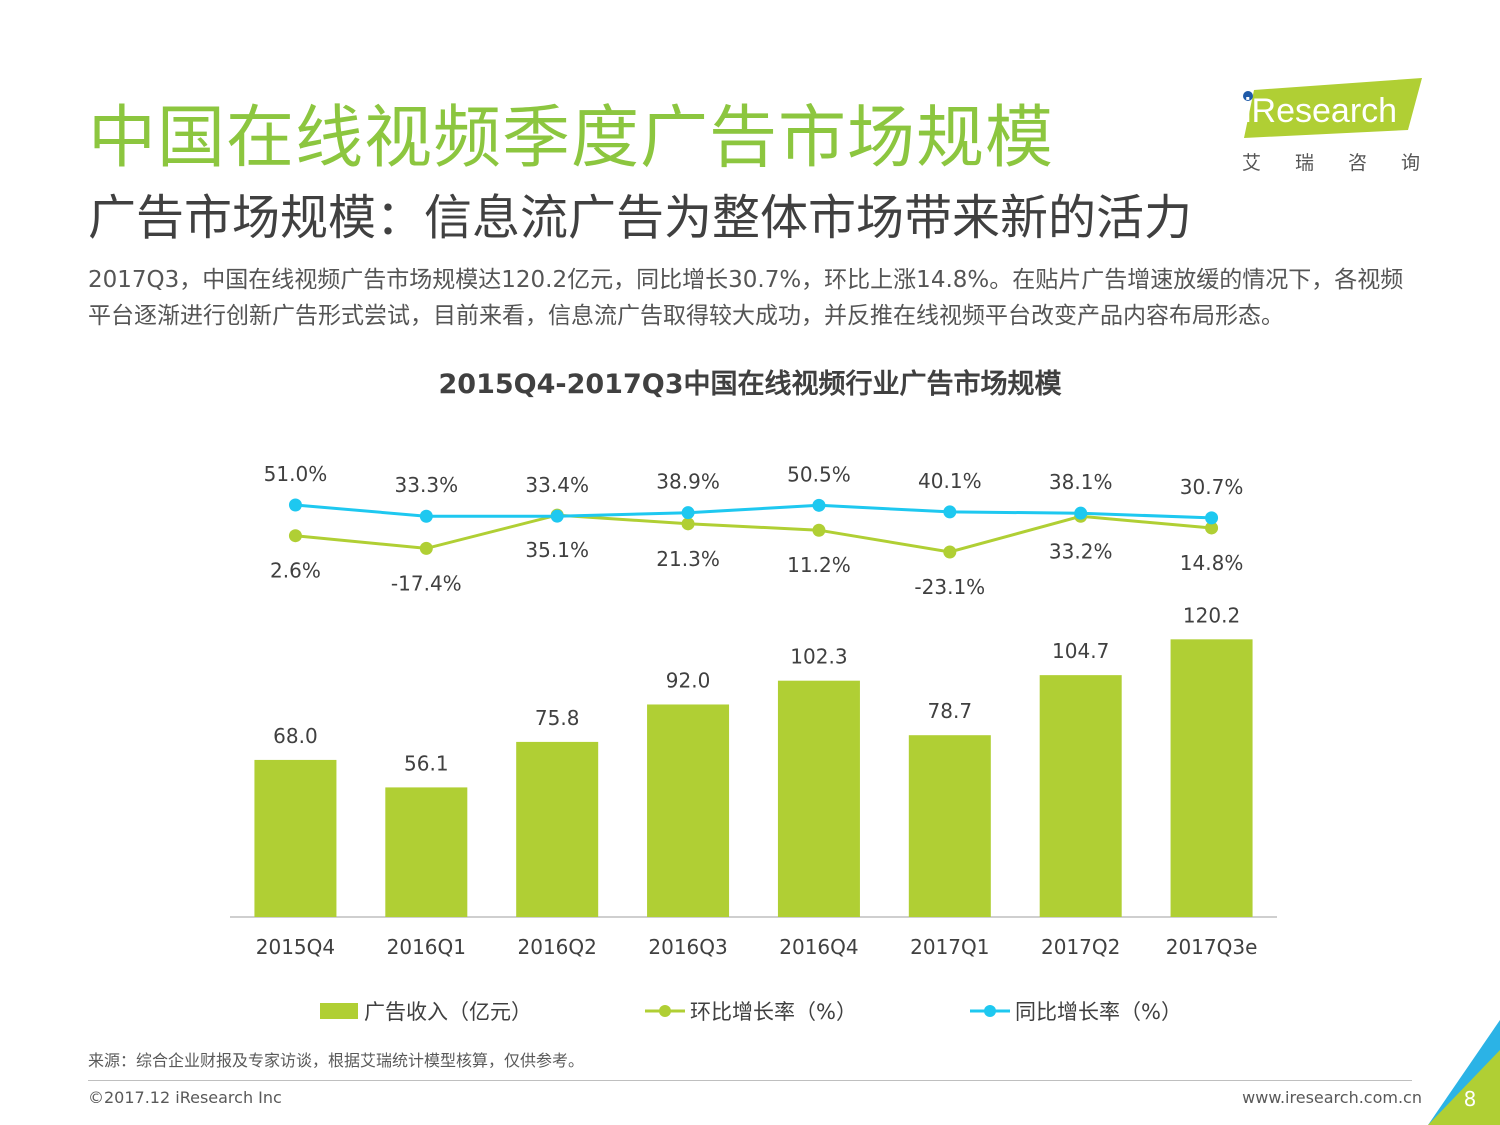  What do you see at coordinates (950, 711) in the screenshot?
I see `bar-label: 78.7` at bounding box center [950, 711].